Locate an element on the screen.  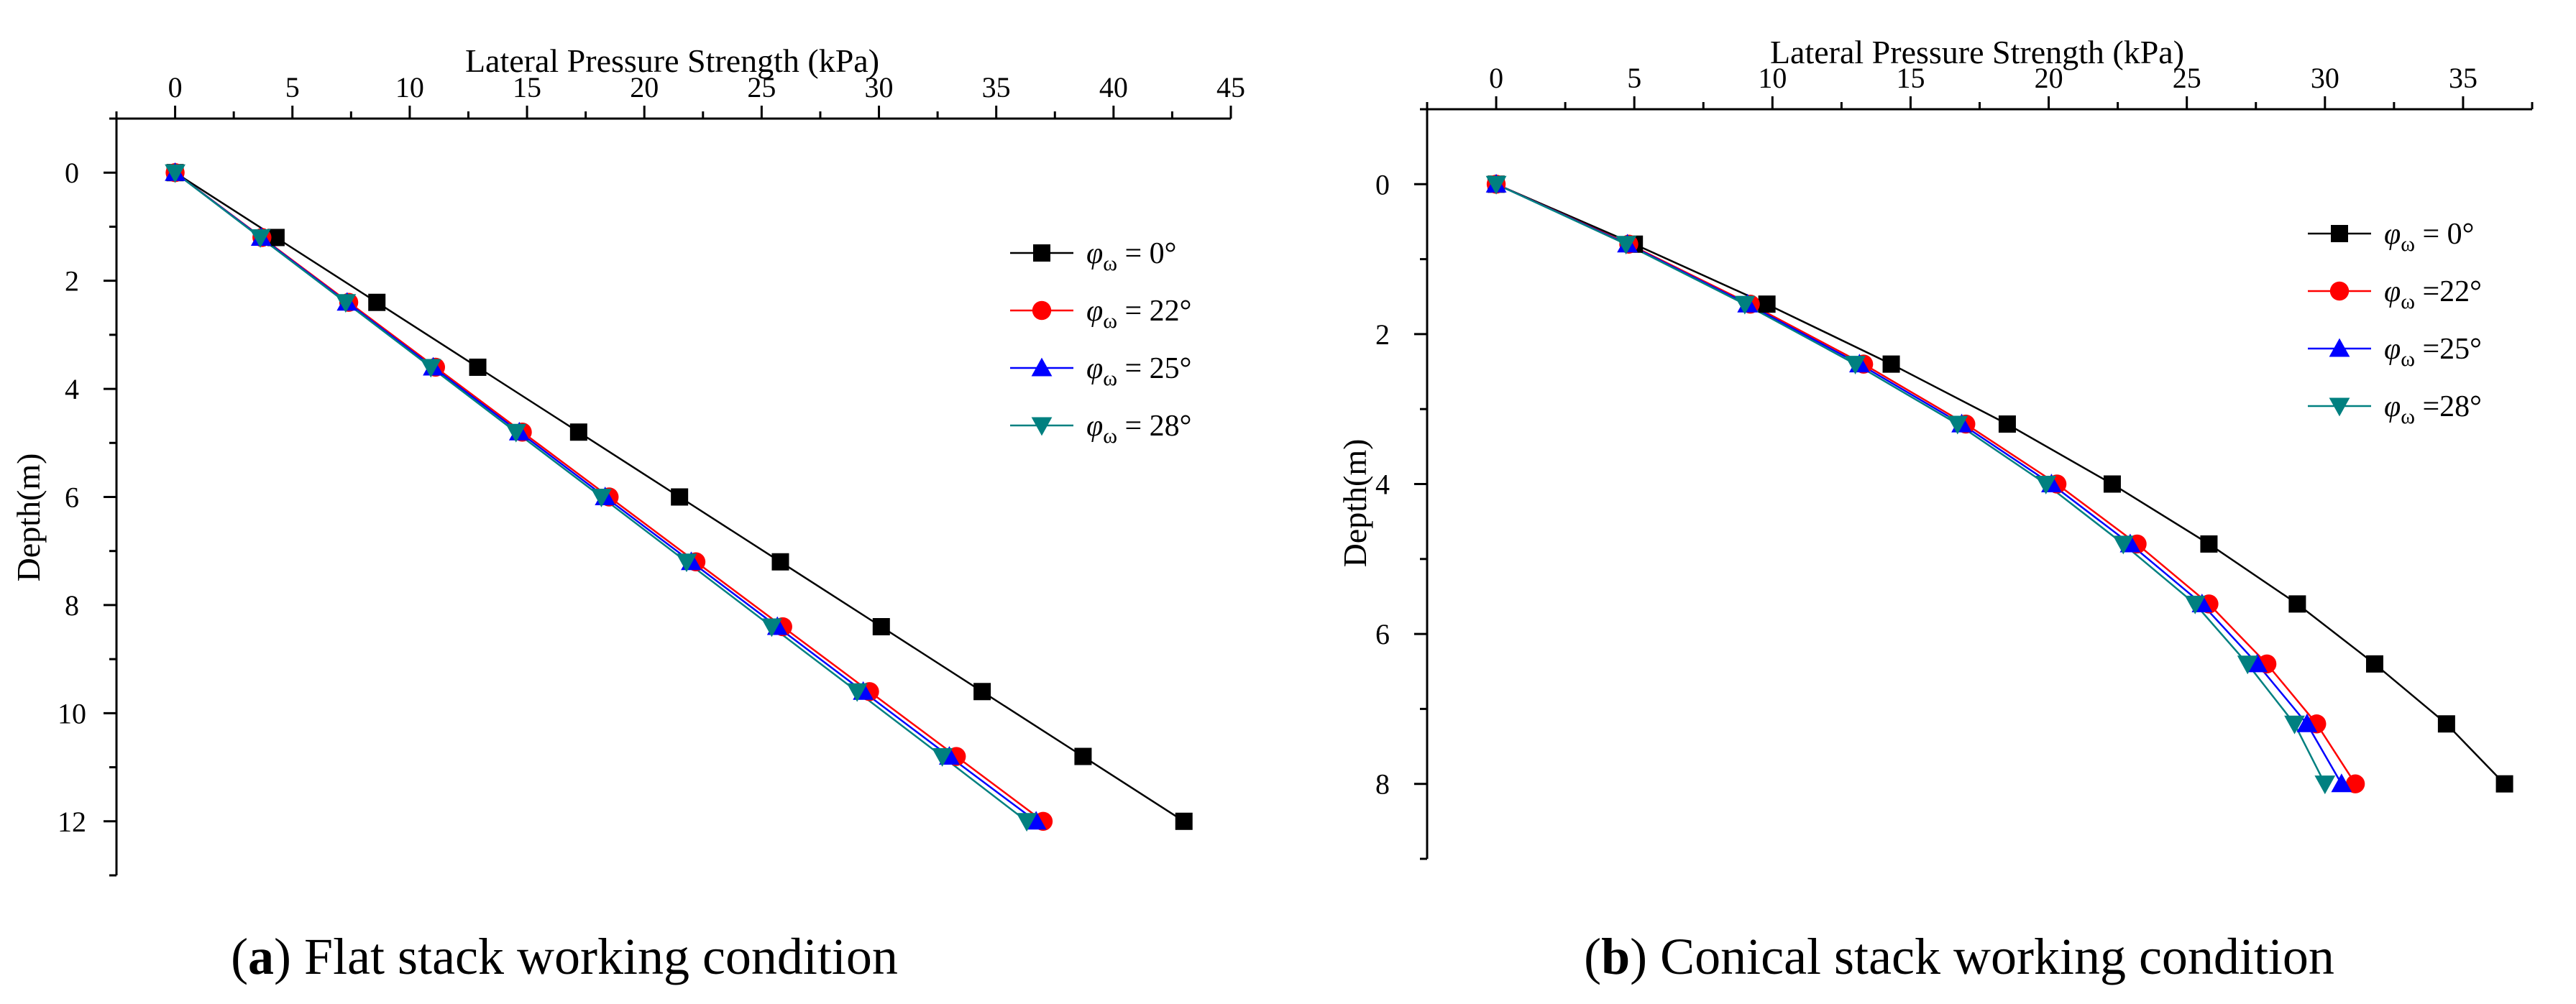
panel-a-y-tick-label: 12 is located at coordinates (72, 822).